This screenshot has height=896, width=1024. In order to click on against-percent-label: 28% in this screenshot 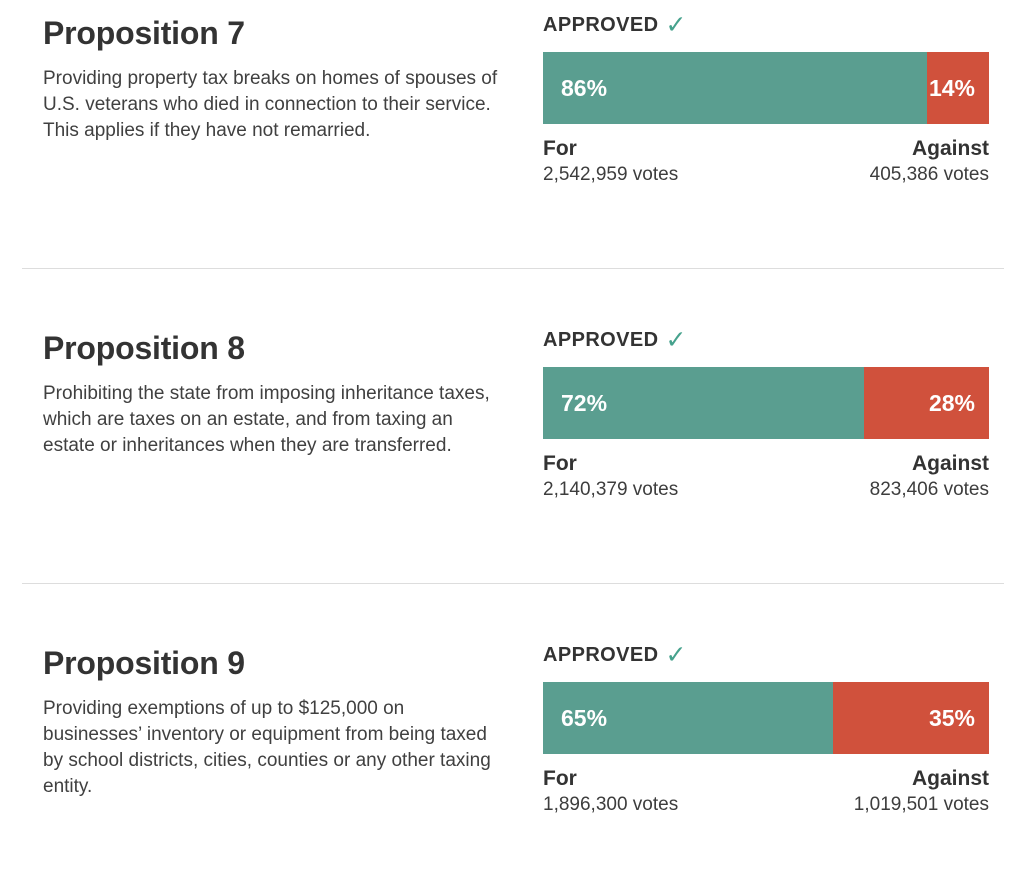, I will do `click(951, 402)`.